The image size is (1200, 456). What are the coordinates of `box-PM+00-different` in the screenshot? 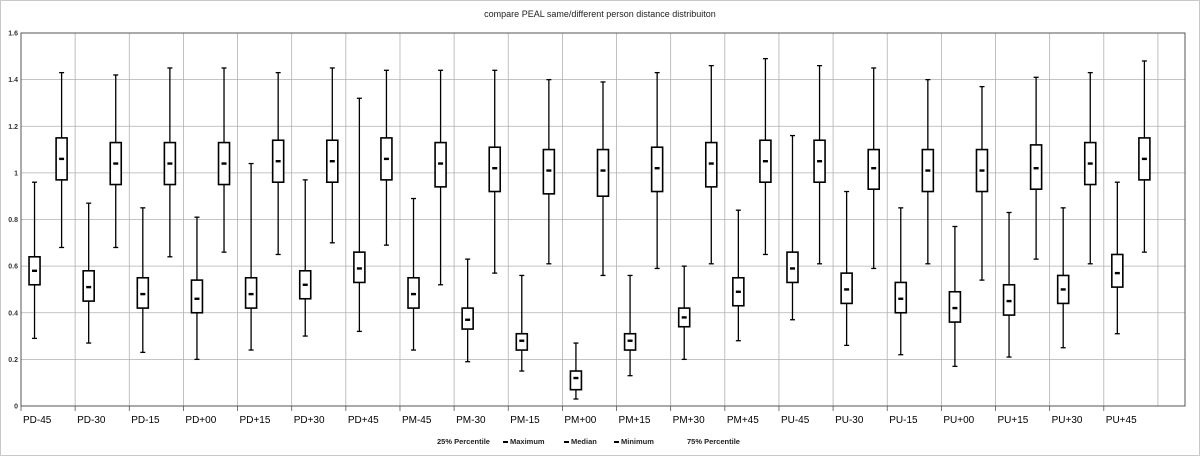 It's located at (603, 179).